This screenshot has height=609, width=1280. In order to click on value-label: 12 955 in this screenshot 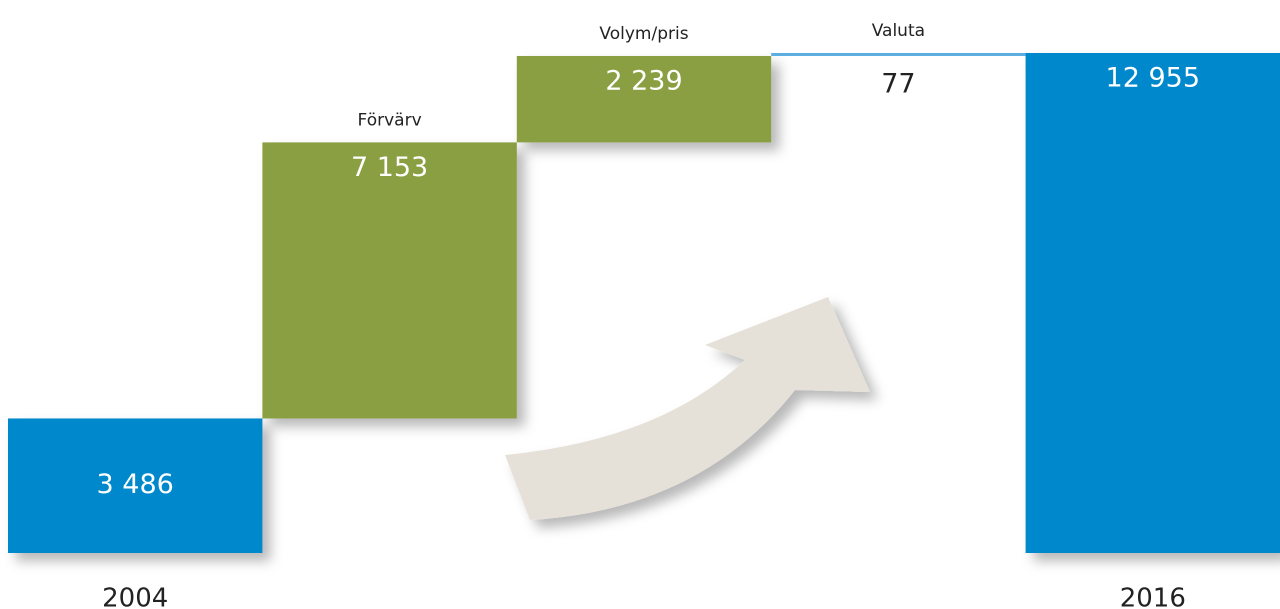, I will do `click(1153, 78)`.